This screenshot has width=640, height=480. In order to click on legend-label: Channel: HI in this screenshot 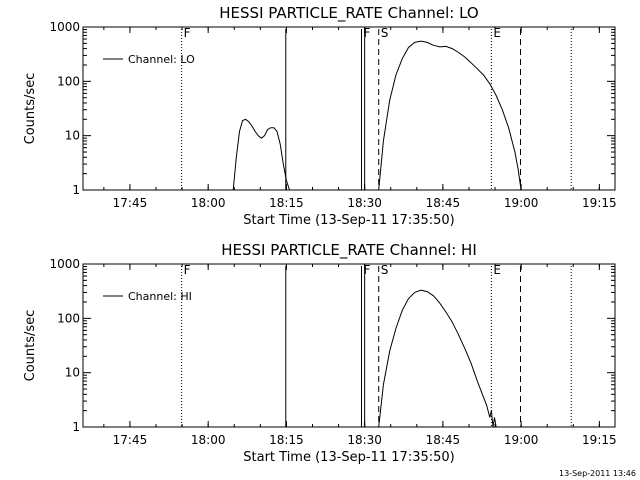, I will do `click(160, 296)`.